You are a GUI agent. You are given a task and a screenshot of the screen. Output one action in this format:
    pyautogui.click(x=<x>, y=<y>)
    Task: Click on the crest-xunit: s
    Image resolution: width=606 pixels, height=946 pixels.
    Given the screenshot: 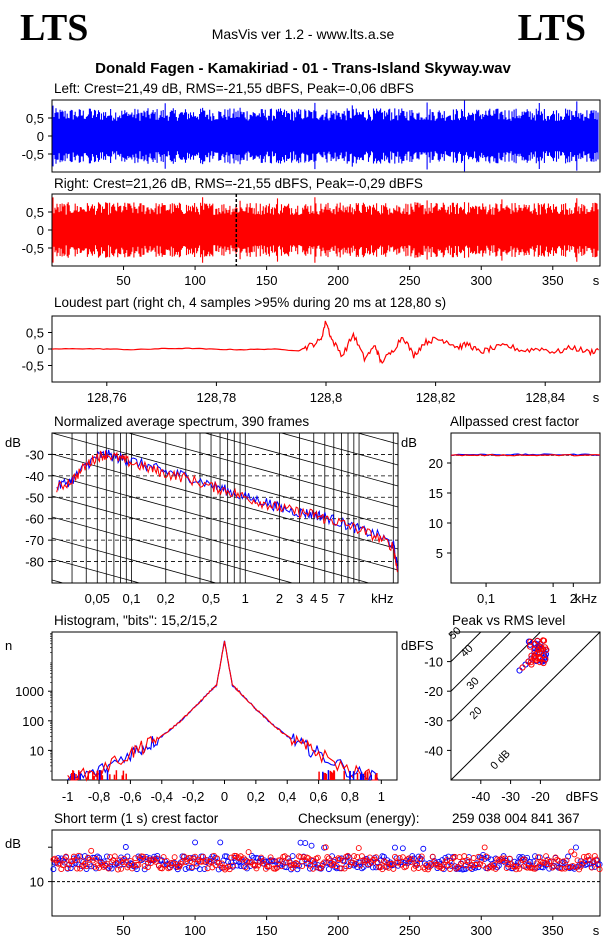 What is the action you would take?
    pyautogui.click(x=596, y=930)
    